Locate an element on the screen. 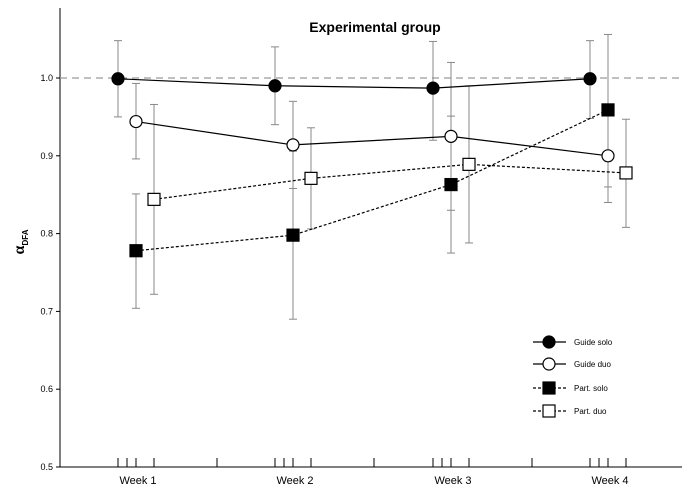 The width and height of the screenshot is (682, 486). y-tick-label: 0.9 is located at coordinates (46, 156).